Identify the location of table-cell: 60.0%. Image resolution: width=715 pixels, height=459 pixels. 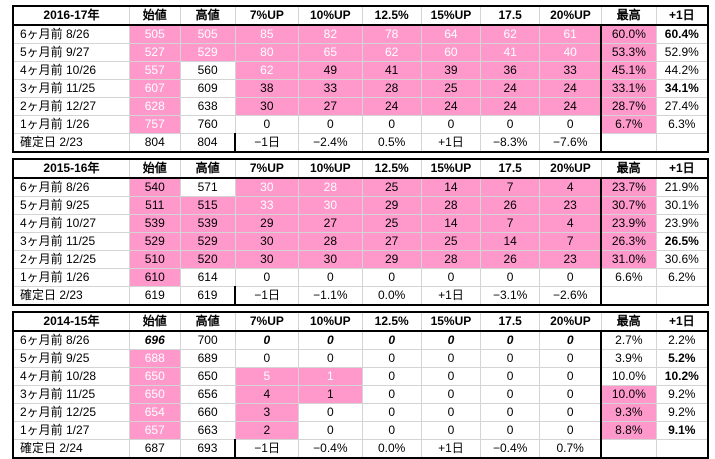
(629, 34).